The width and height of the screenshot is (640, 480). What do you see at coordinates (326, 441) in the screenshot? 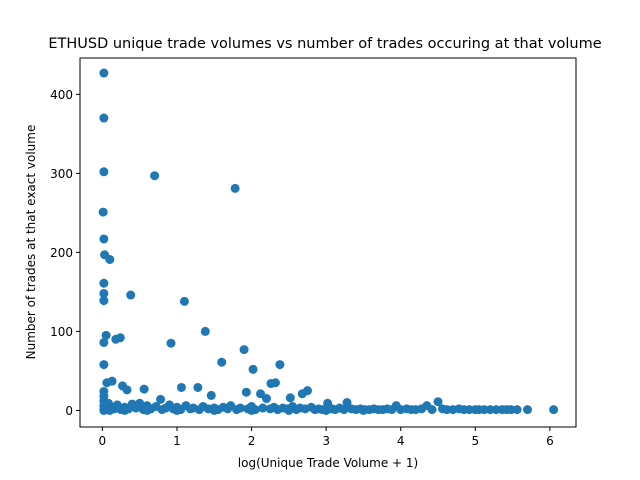
I see `x-tick-label: 3` at bounding box center [326, 441].